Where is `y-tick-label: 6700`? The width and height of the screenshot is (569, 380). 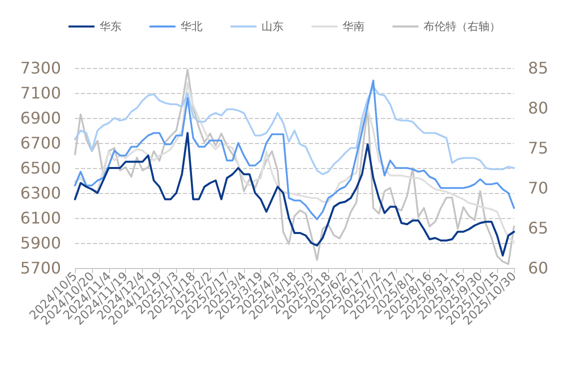 y-tick-label: 6700 is located at coordinates (40, 143).